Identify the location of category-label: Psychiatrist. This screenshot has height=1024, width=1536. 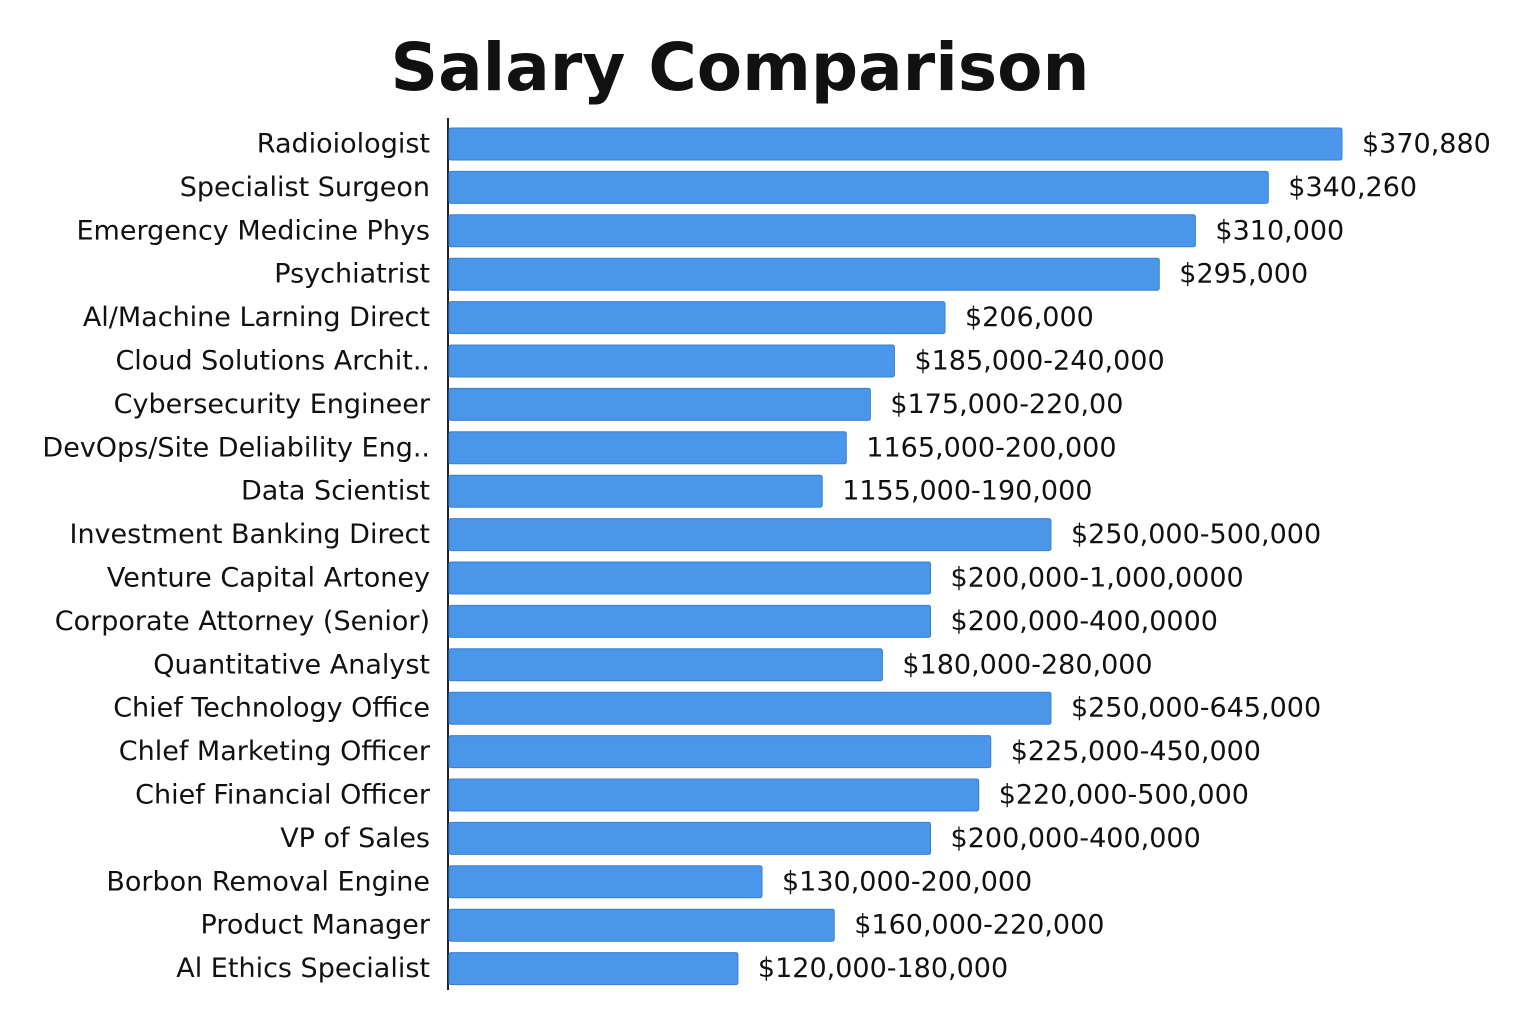
(352, 274).